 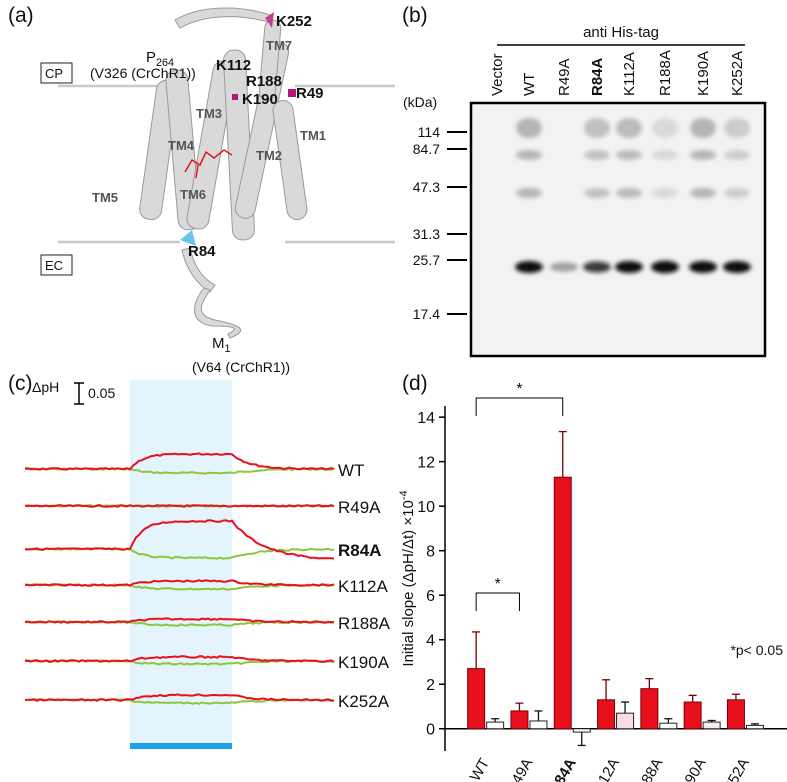 What do you see at coordinates (430, 685) in the screenshot?
I see `y-tick-label: 2` at bounding box center [430, 685].